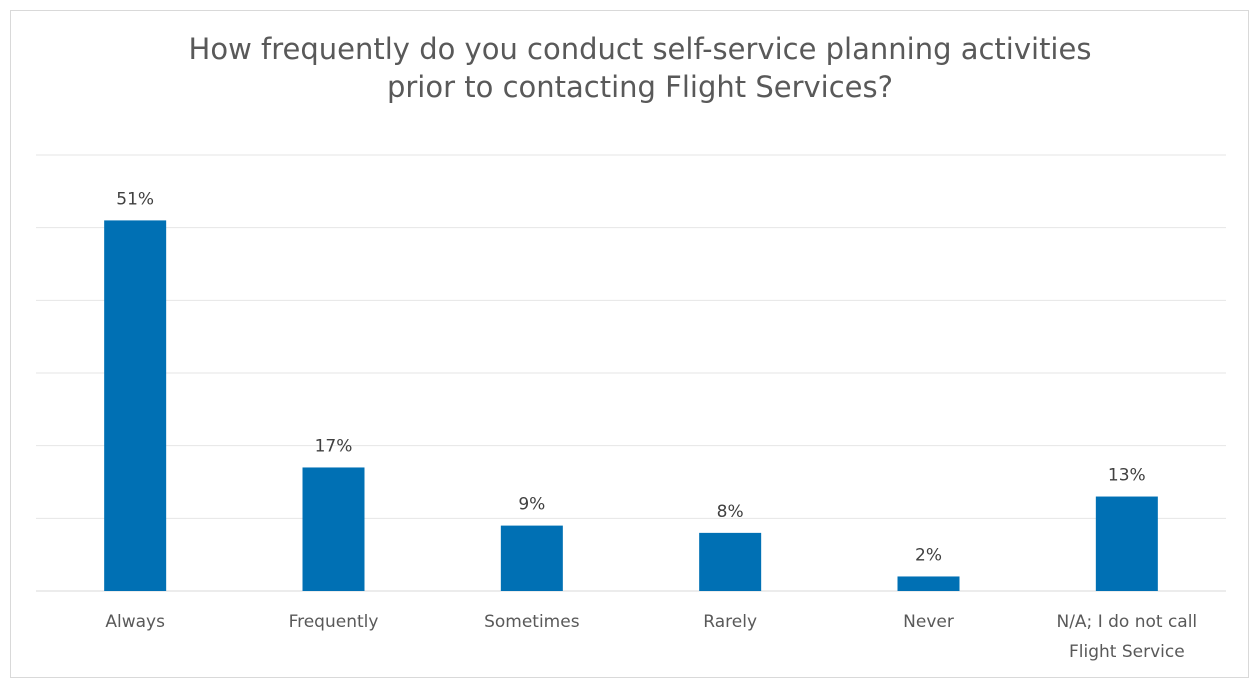  I want to click on x-tick-label: Frequently, so click(334, 622).